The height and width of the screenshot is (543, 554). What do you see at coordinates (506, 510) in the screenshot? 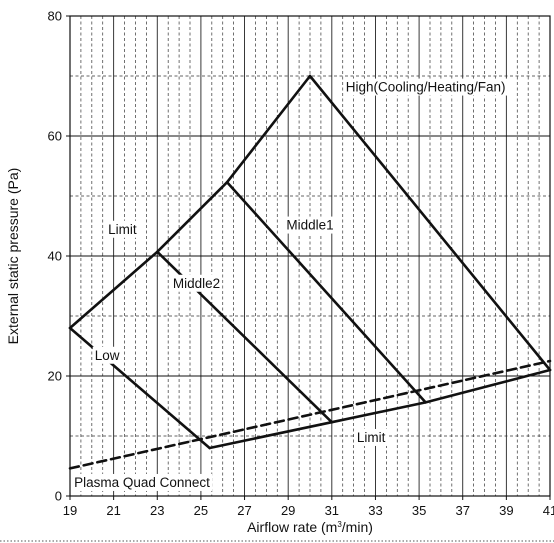
I see `x-tick-label: 39` at bounding box center [506, 510].